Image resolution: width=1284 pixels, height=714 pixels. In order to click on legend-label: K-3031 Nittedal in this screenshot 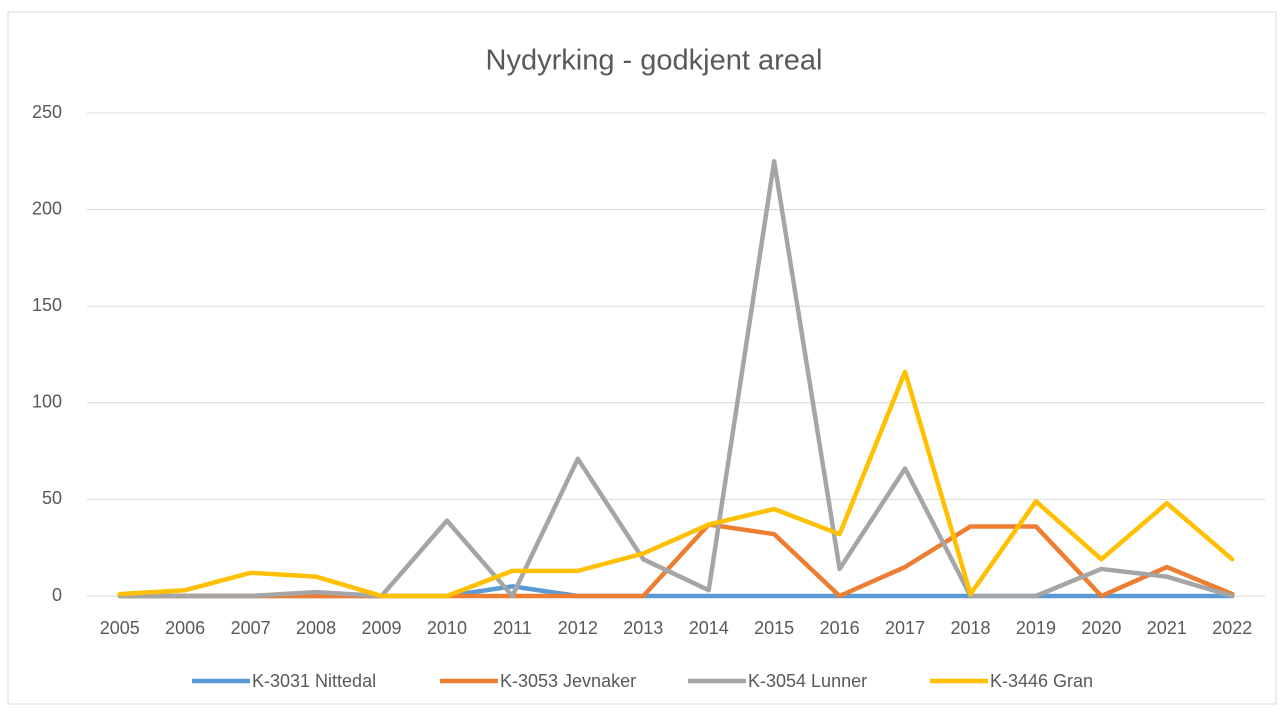, I will do `click(314, 681)`.